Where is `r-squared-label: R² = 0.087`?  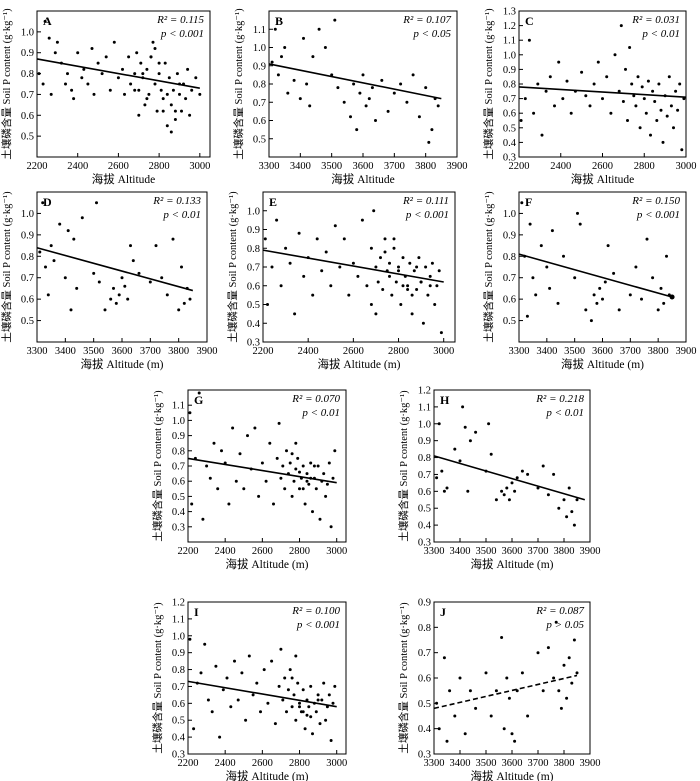 r-squared-label: R² = 0.087 is located at coordinates (559, 611).